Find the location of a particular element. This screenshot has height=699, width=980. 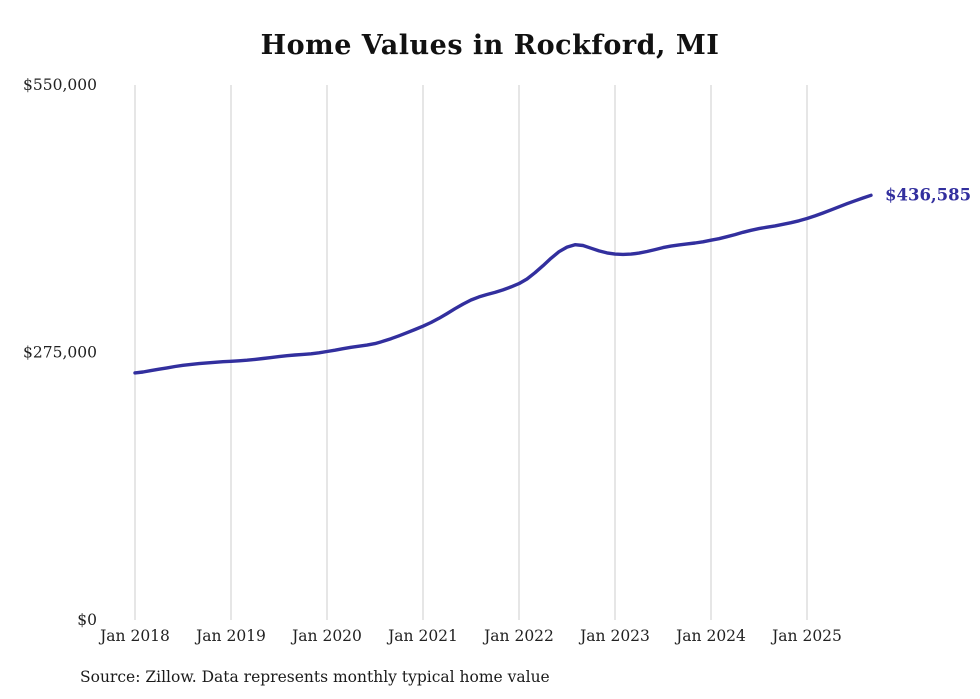

x-tick-label: Jan 2019 is located at coordinates (230, 636).